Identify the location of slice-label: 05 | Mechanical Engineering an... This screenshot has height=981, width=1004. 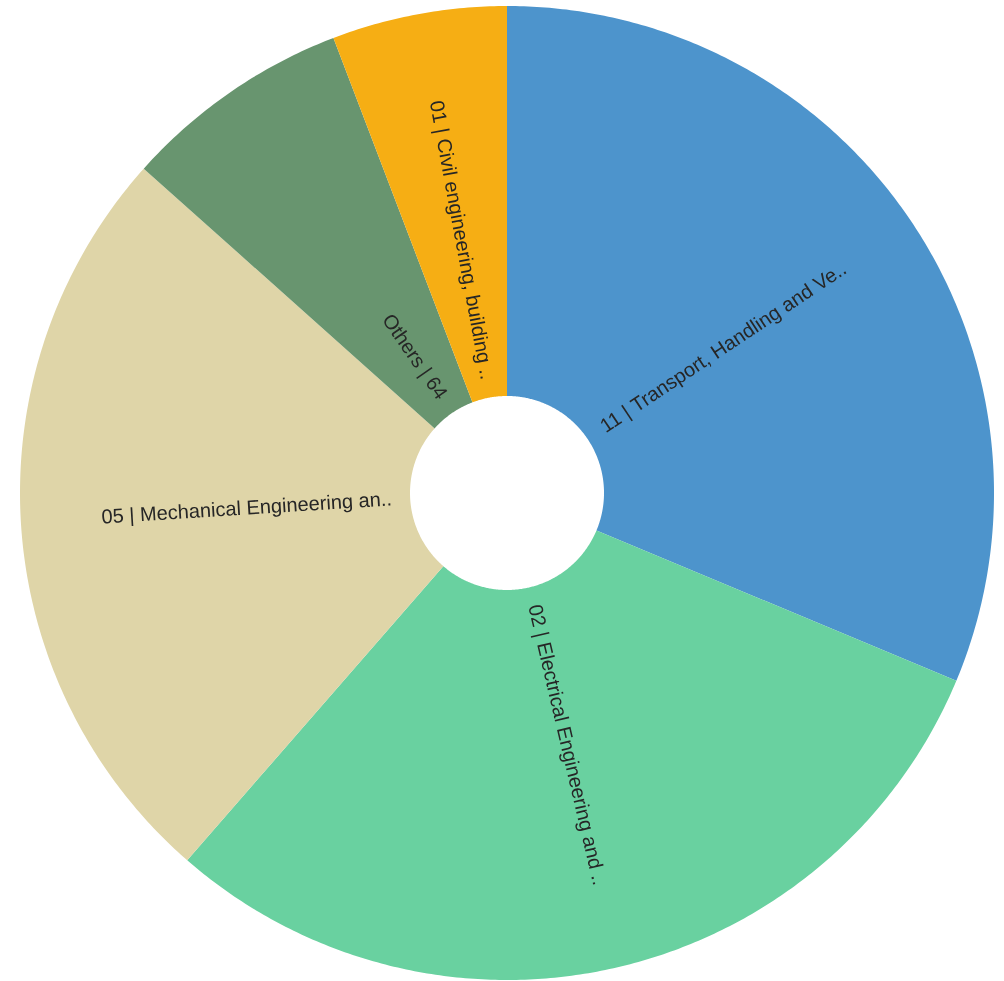
(246, 510).